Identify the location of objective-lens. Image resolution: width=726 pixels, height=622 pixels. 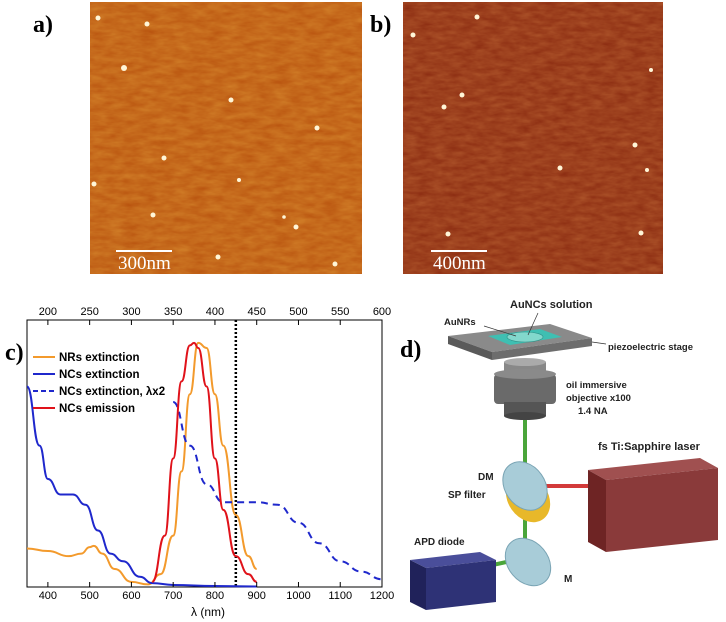
(525, 416).